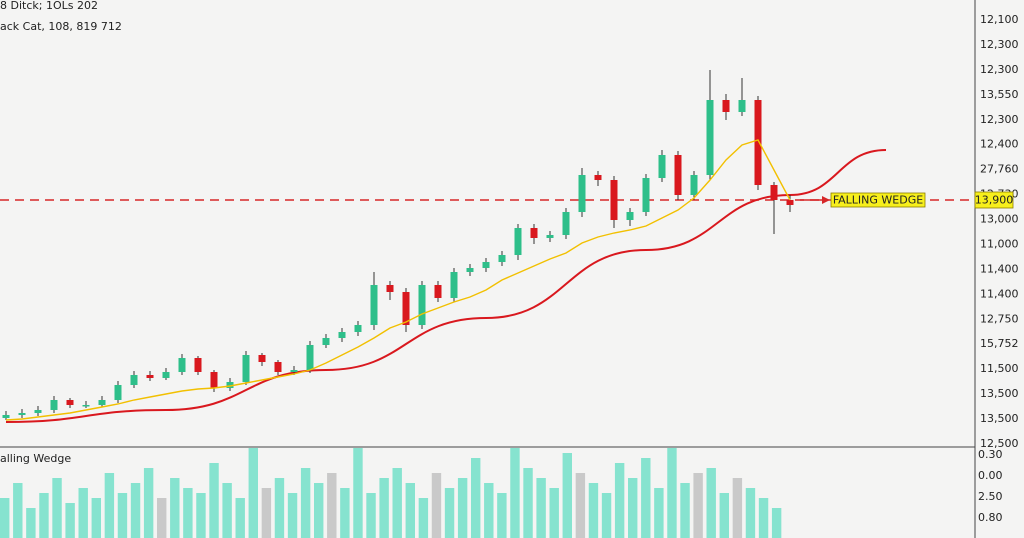  Describe the element at coordinates (999, 169) in the screenshot. I see `price-axis-label: 27,760` at that location.